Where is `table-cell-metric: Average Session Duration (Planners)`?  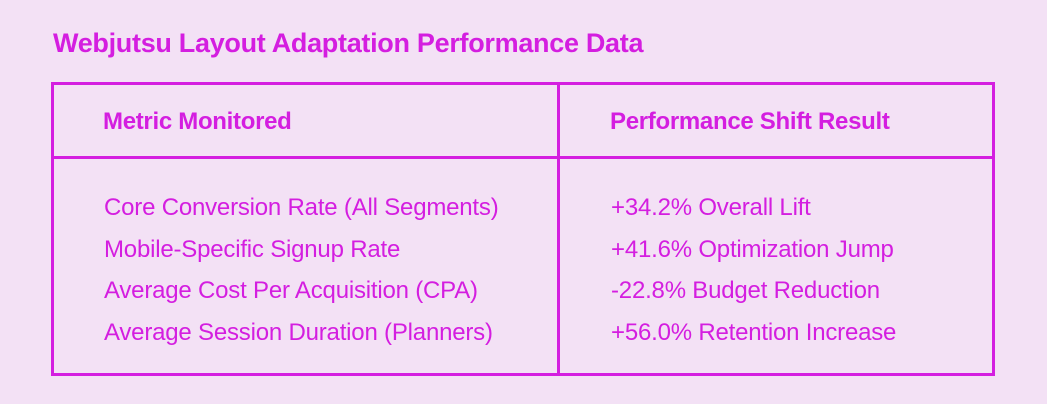 table-cell-metric: Average Session Duration (Planners) is located at coordinates (298, 332).